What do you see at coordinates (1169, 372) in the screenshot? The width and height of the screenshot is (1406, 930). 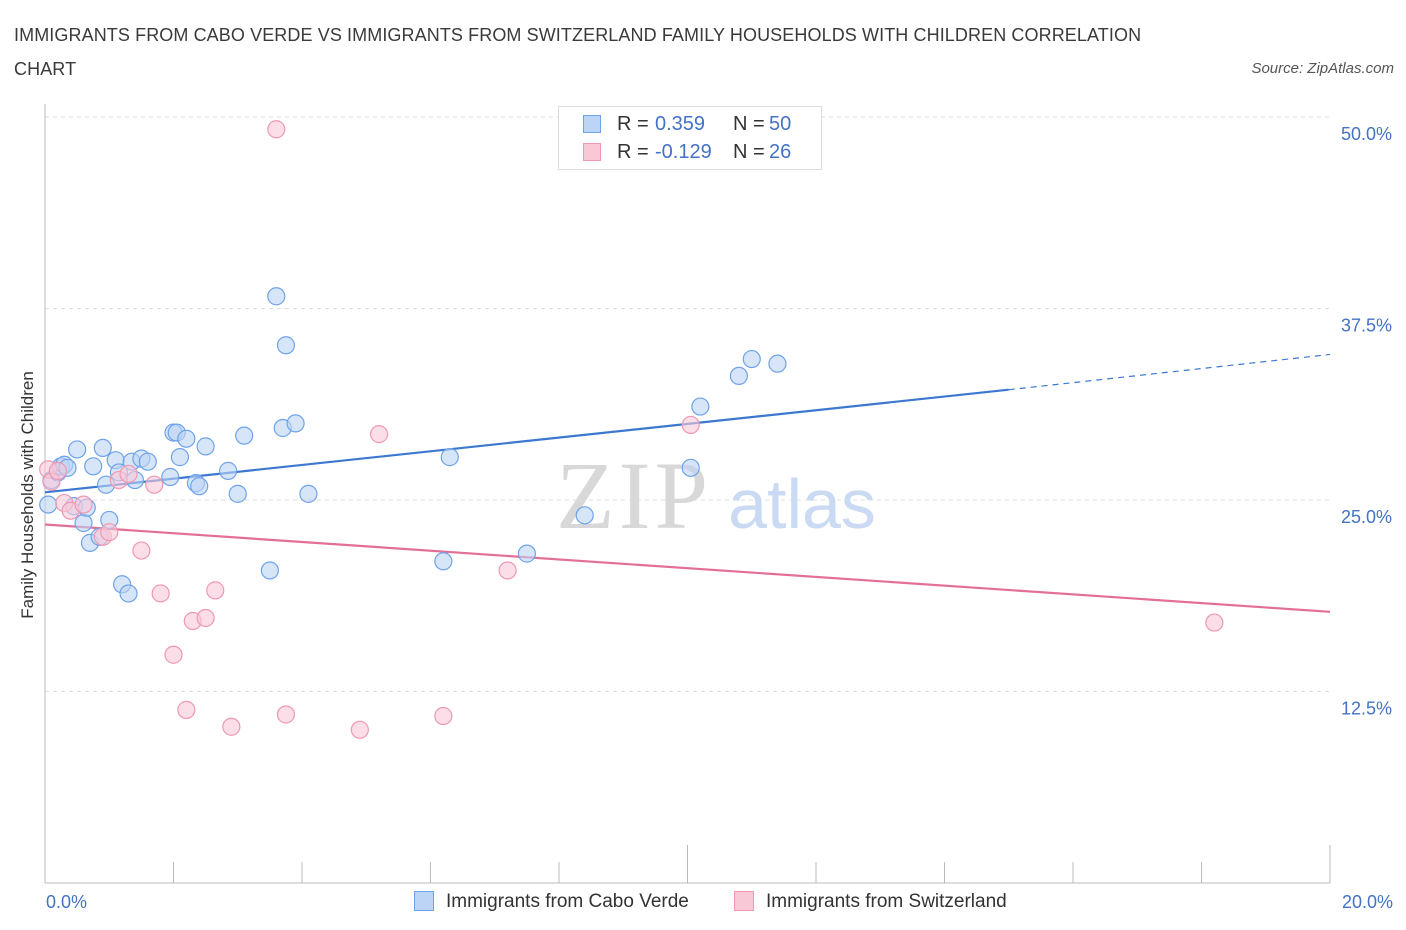 I see `trendline-cabo-verde-extension` at bounding box center [1169, 372].